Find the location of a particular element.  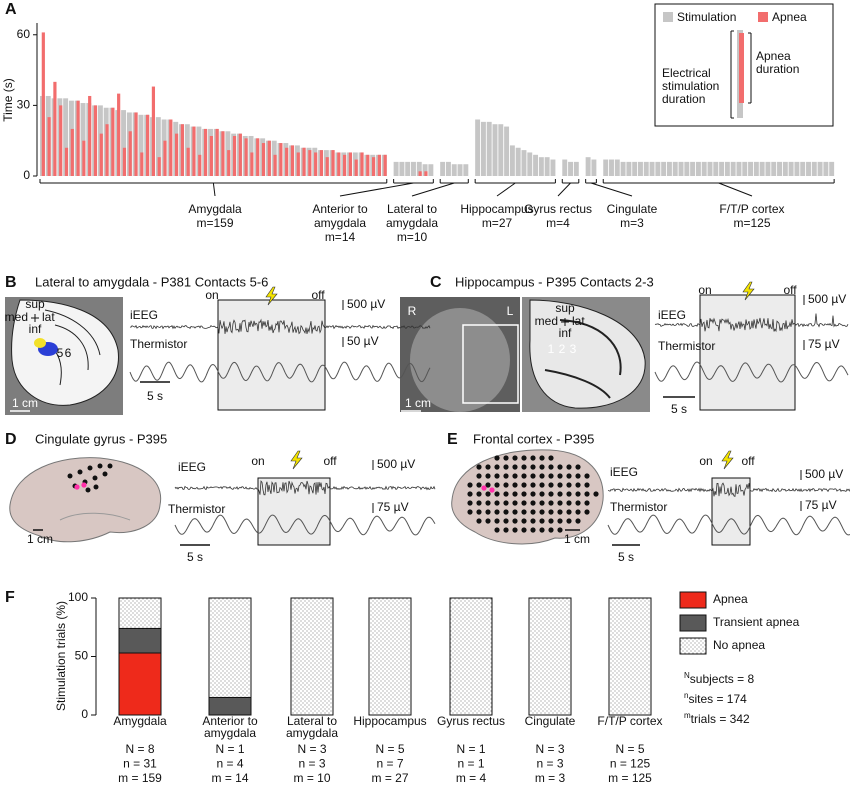

group-count: m=14 is located at coordinates (340, 237).